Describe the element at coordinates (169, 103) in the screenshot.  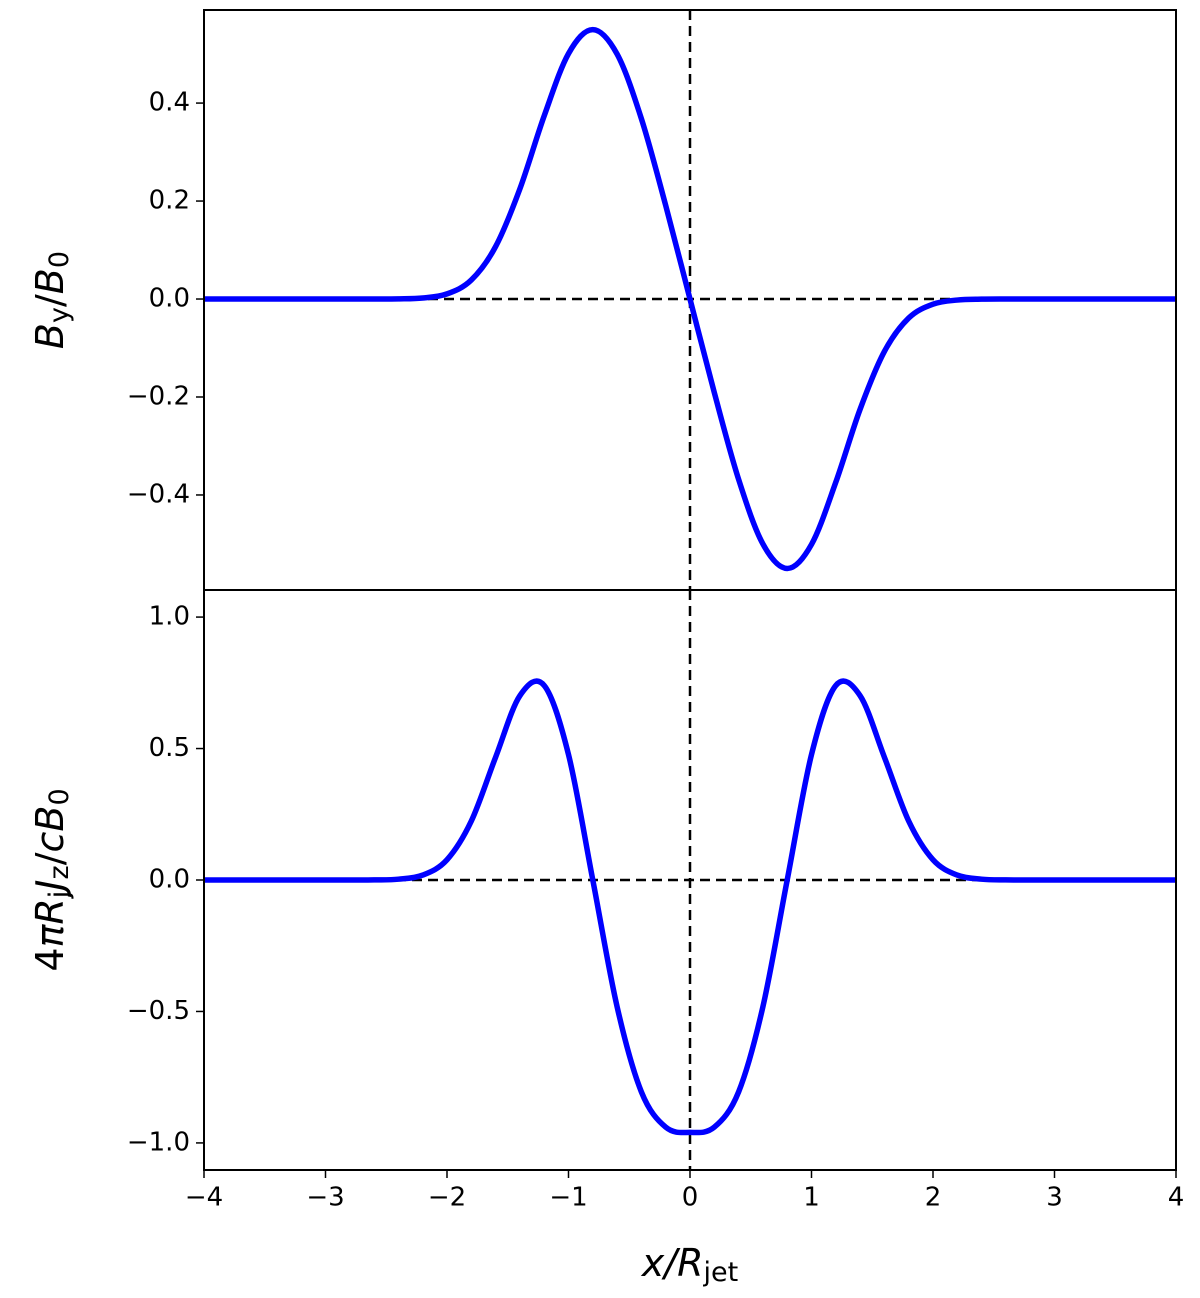
I see `y-tick-label: 0.4` at that location.